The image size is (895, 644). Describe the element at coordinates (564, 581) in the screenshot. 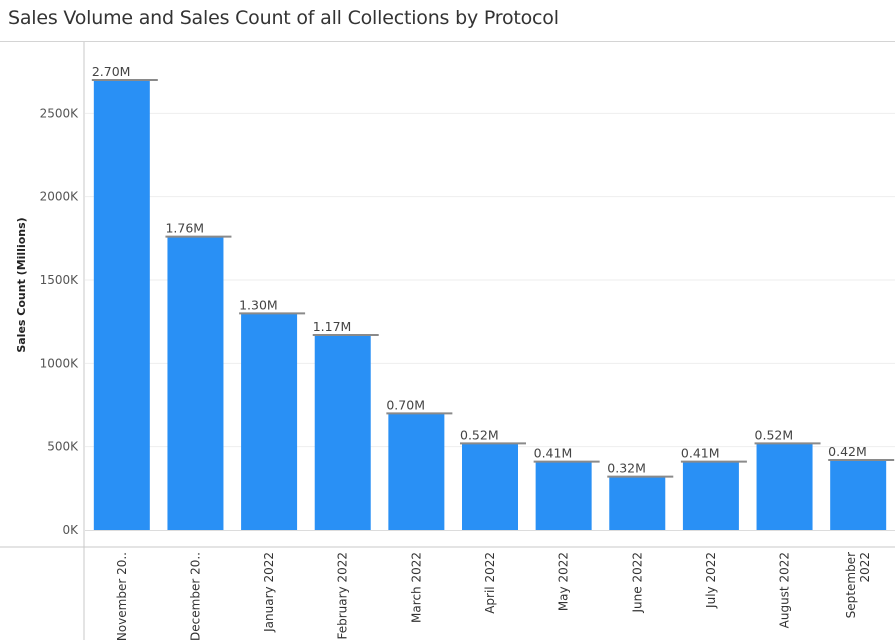

I see `x-tick-label: May 2022` at that location.